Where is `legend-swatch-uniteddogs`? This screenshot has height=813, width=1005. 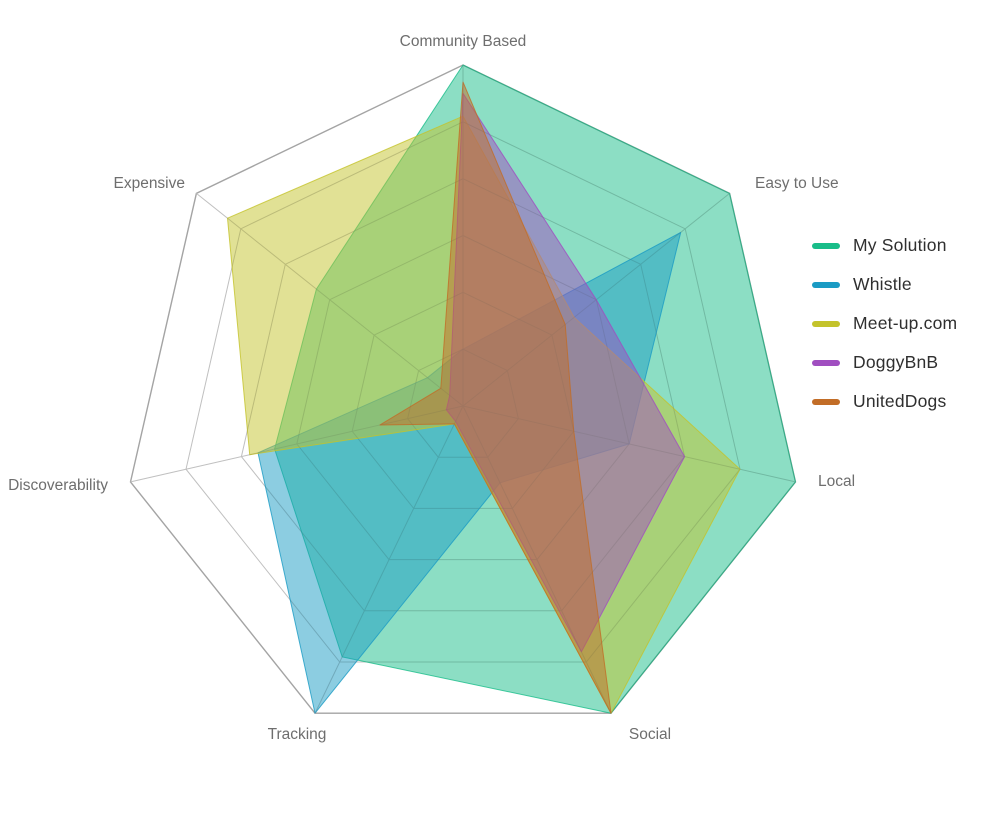 legend-swatch-uniteddogs is located at coordinates (826, 401).